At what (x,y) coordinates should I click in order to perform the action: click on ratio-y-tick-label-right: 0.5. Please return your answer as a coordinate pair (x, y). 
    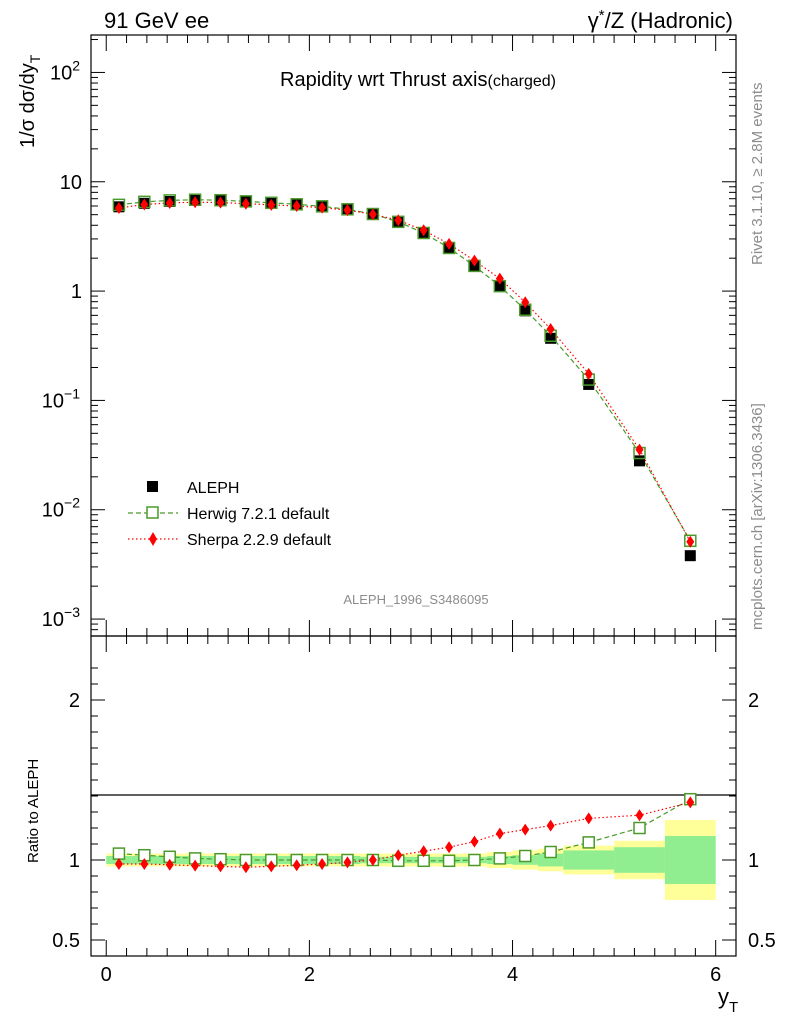
    Looking at the image, I should click on (762, 941).